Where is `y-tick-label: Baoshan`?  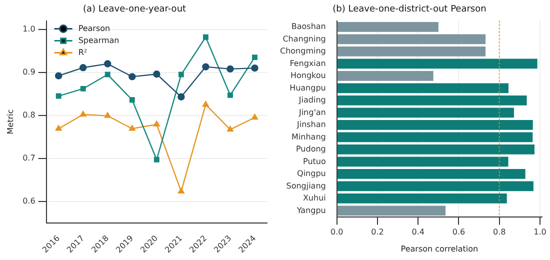 y-tick-label: Baoshan is located at coordinates (308, 27).